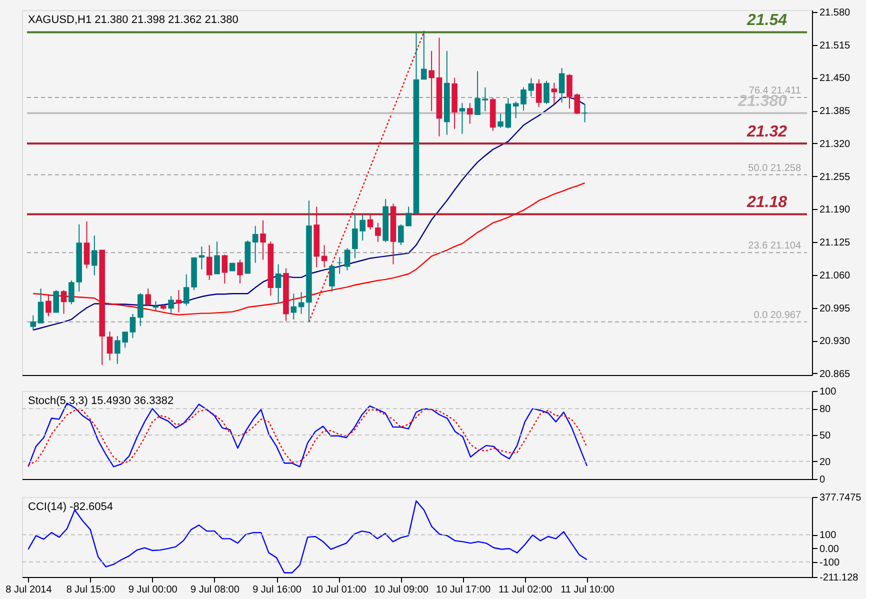 The image size is (872, 601). I want to click on y-tick-label: 20.995, so click(835, 308).